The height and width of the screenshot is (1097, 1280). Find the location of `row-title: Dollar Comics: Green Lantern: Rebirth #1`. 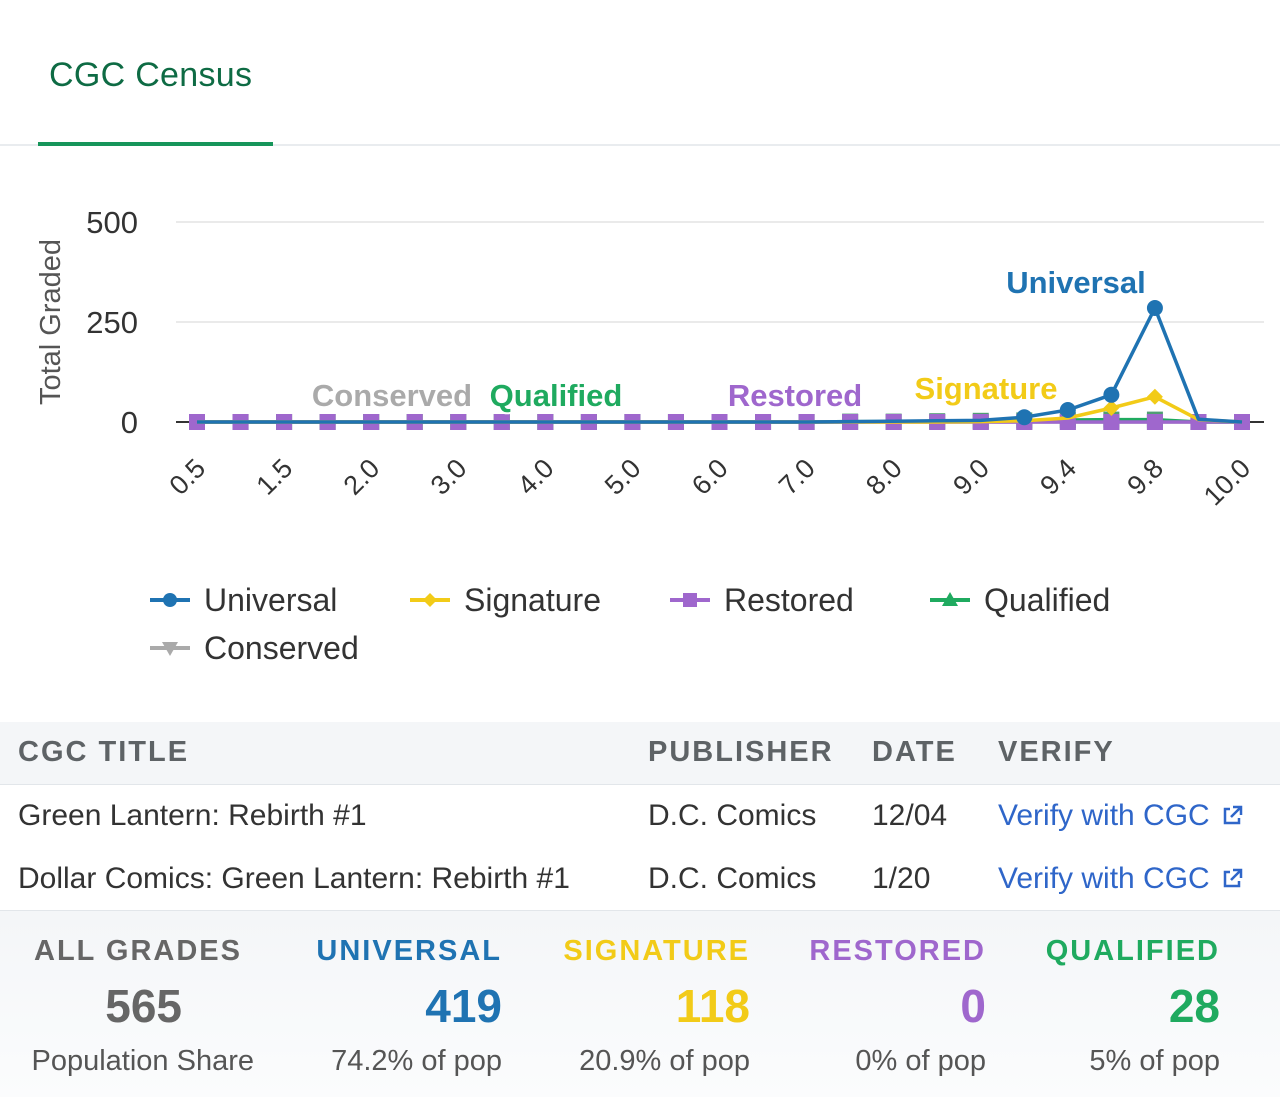

row-title: Dollar Comics: Green Lantern: Rebirth #1 is located at coordinates (294, 878).